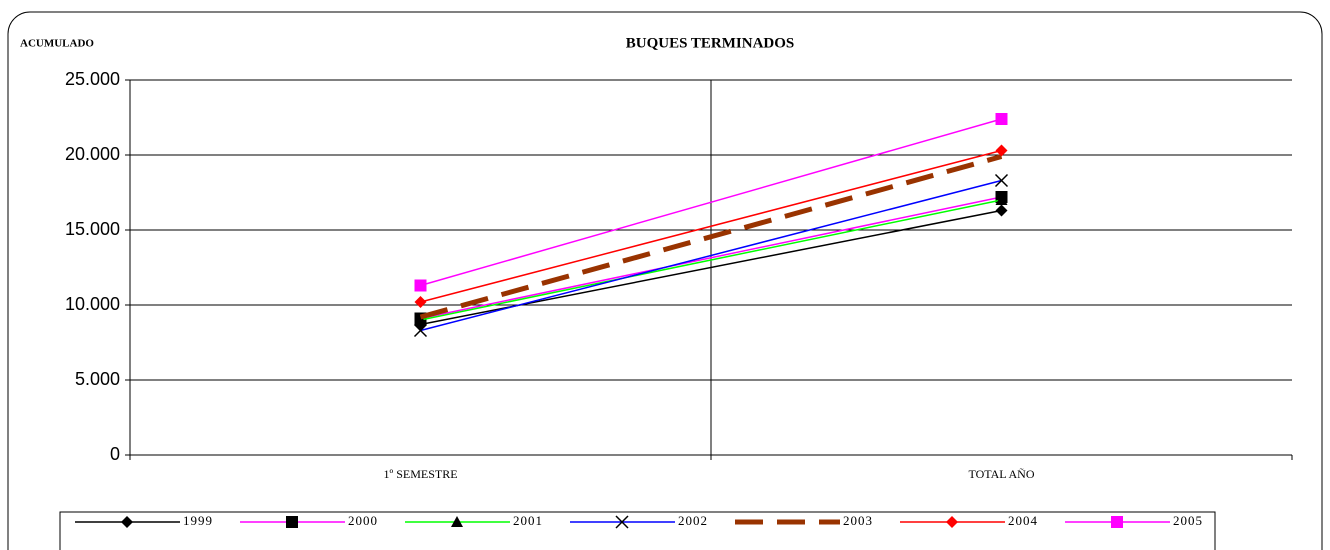 The image size is (1330, 550). Describe the element at coordinates (57, 44) in the screenshot. I see `y-axis-label: ACUMULADO` at that location.